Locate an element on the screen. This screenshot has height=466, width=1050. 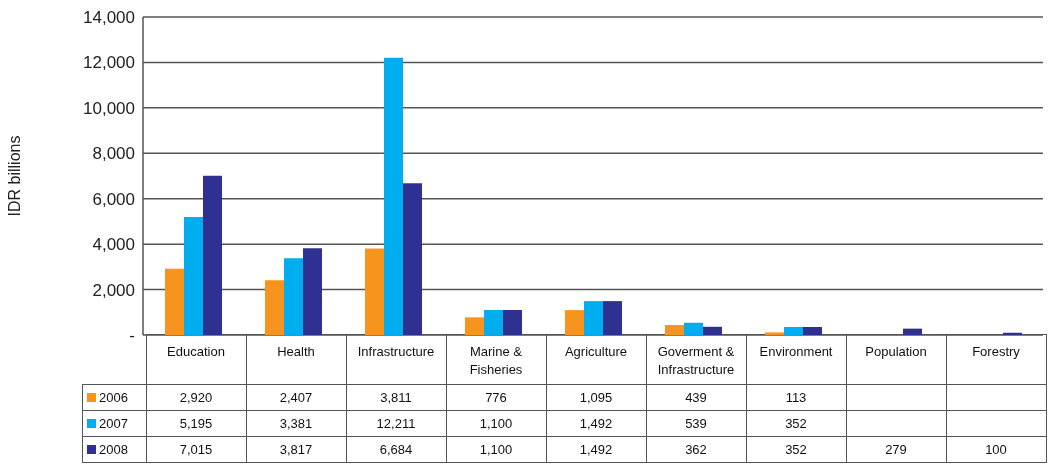
y-tick-label: 6,000 is located at coordinates (113, 199).